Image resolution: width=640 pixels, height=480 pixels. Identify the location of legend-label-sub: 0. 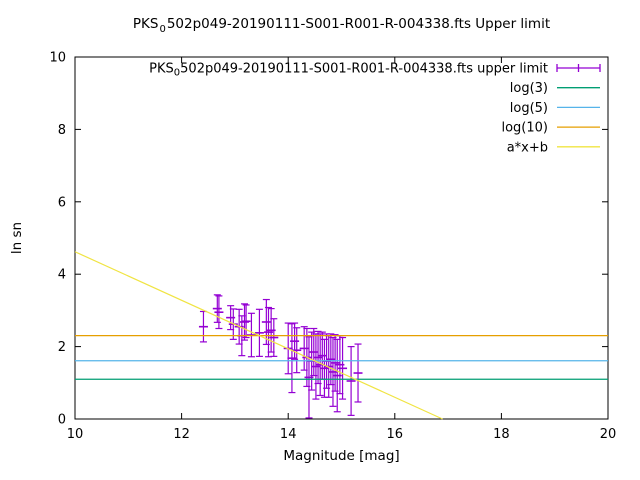
(177, 73).